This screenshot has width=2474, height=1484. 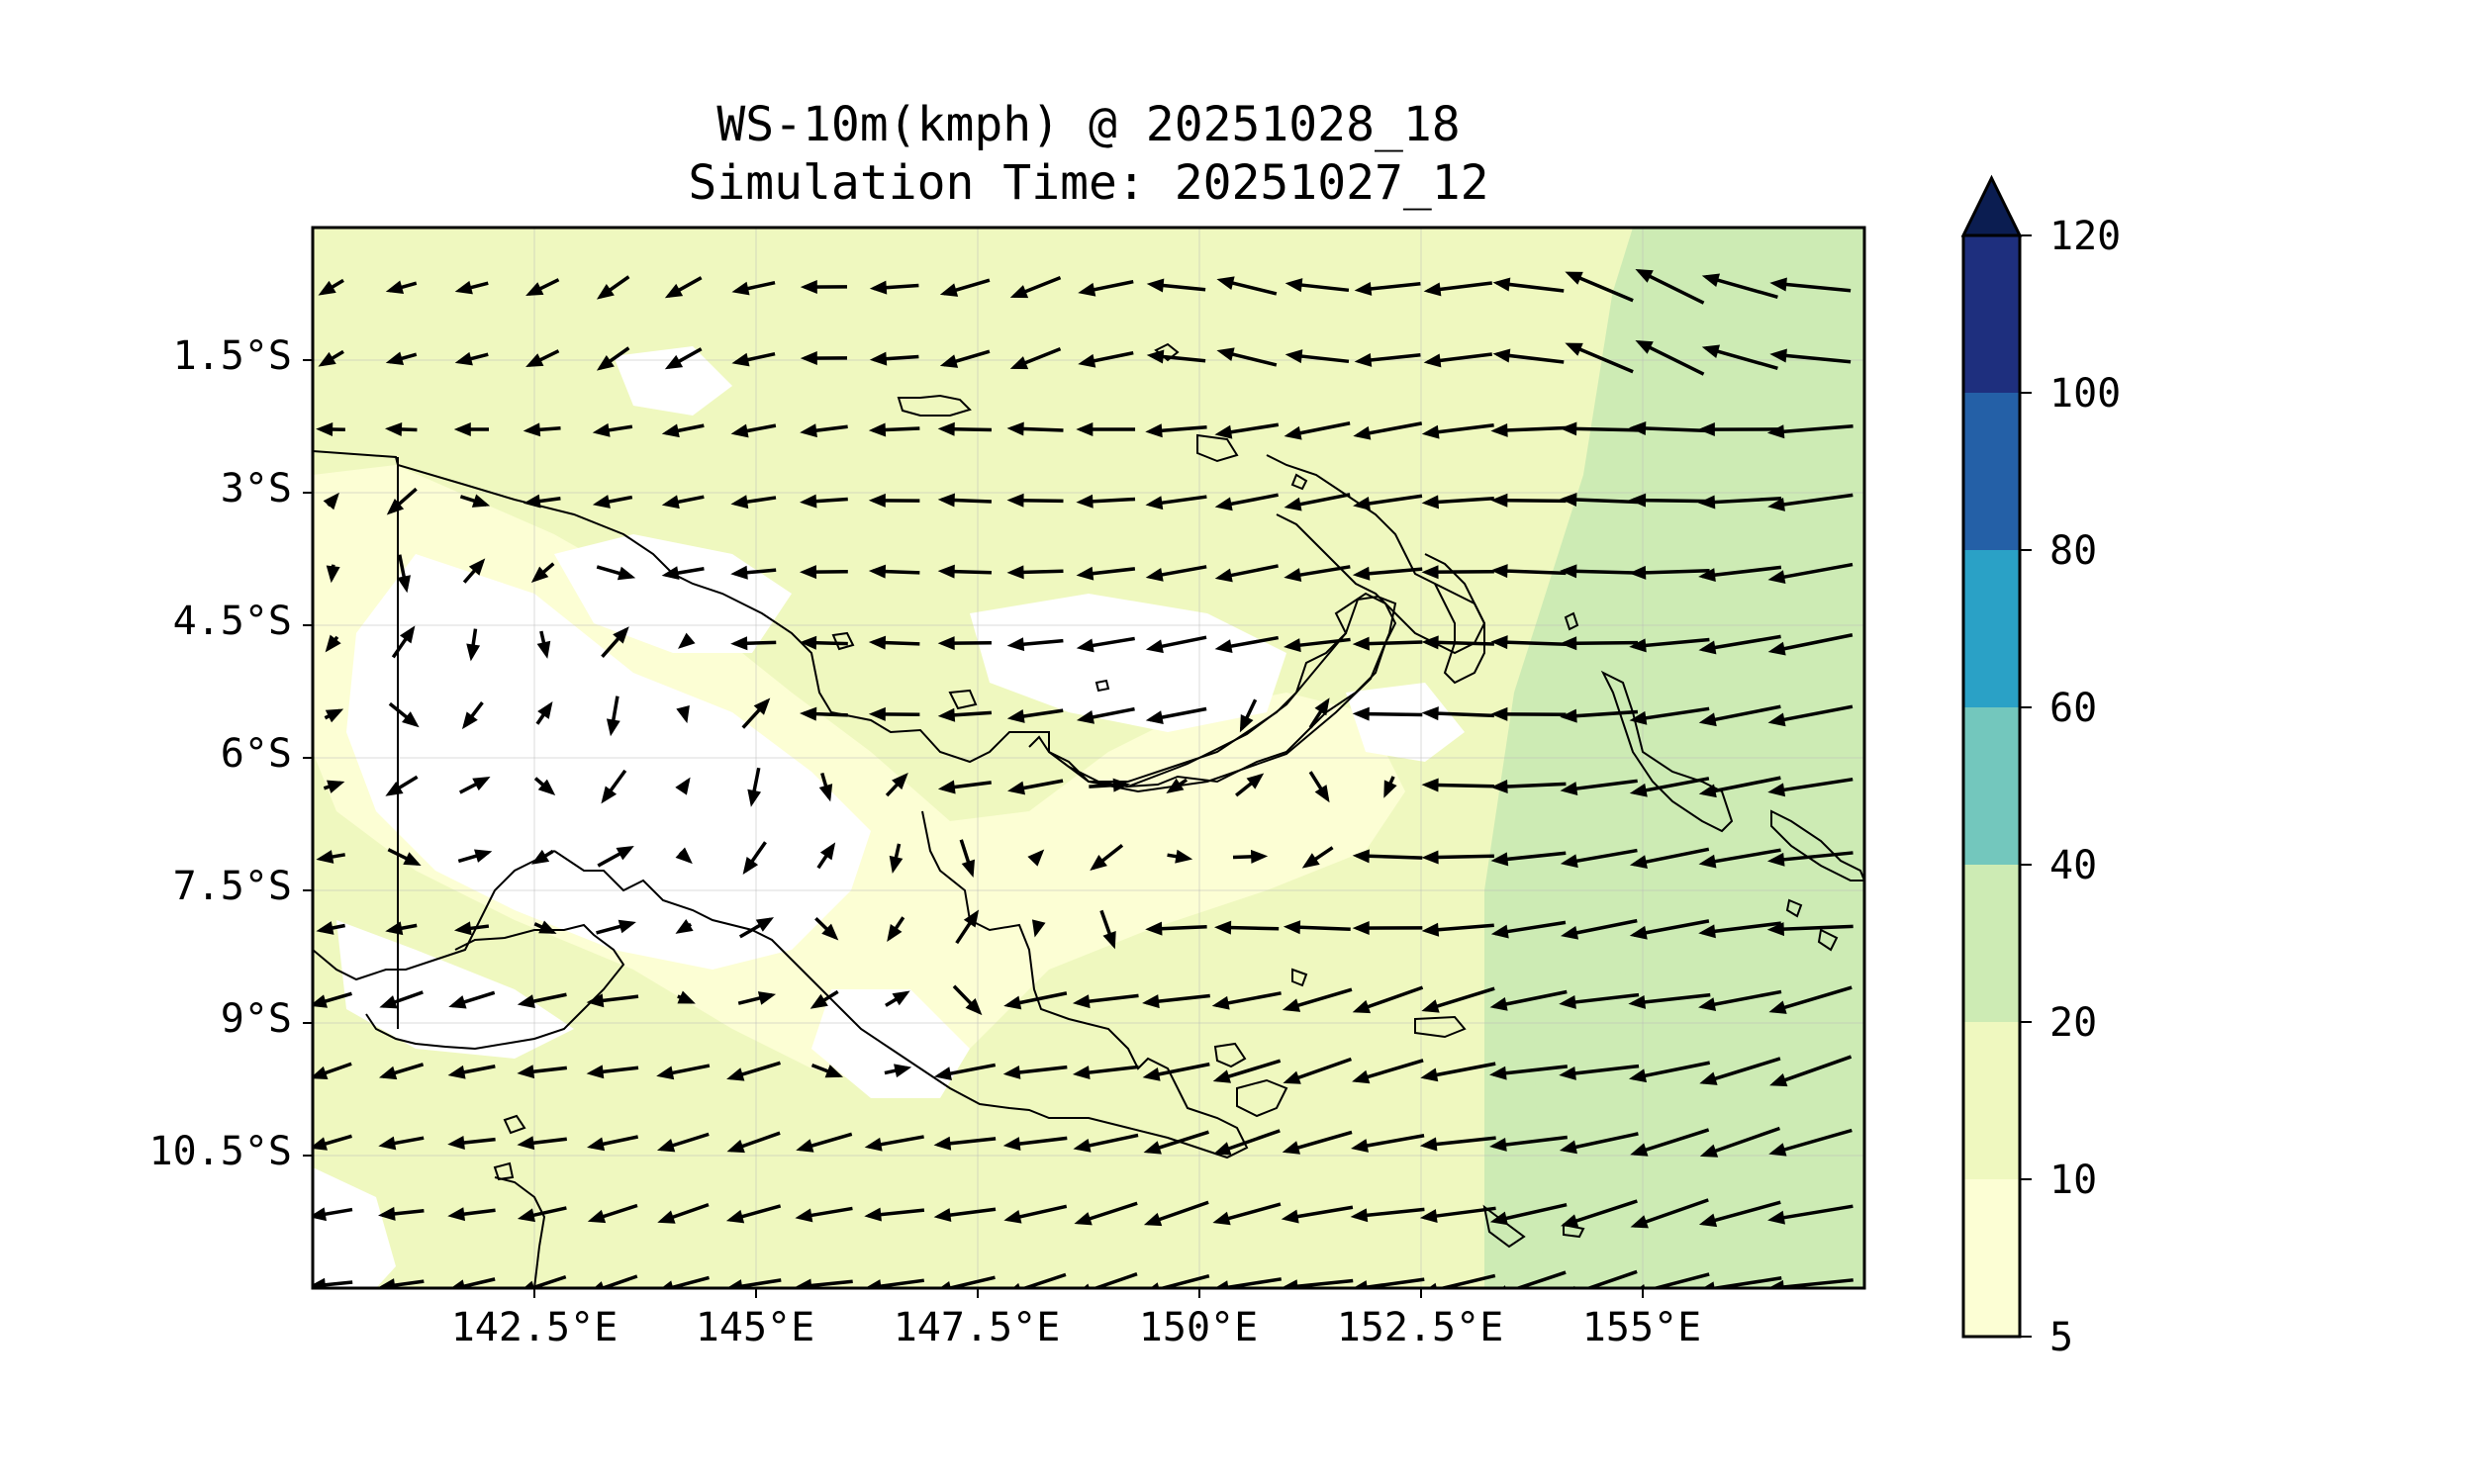 I want to click on chart-subtitle: Simulation Time: 20251027_12, so click(x=1089, y=183).